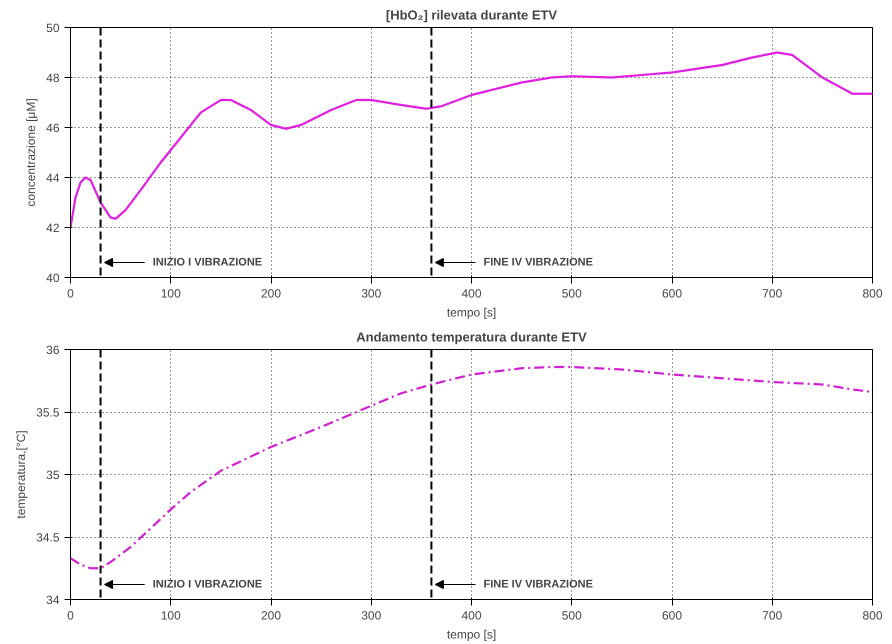 The height and width of the screenshot is (644, 892). Describe the element at coordinates (53, 350) in the screenshot. I see `y-tick-label: 36` at that location.